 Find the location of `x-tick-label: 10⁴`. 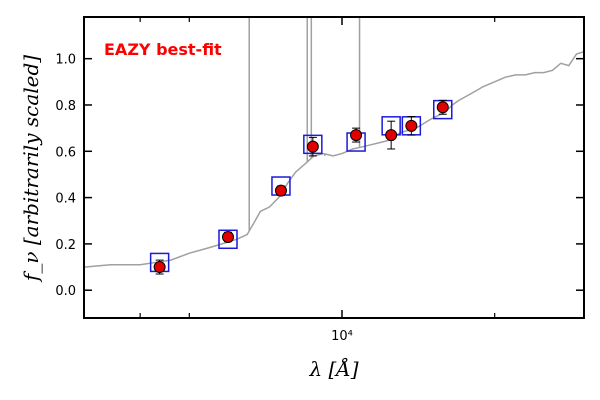

x-tick-label: 10⁴ is located at coordinates (342, 336).